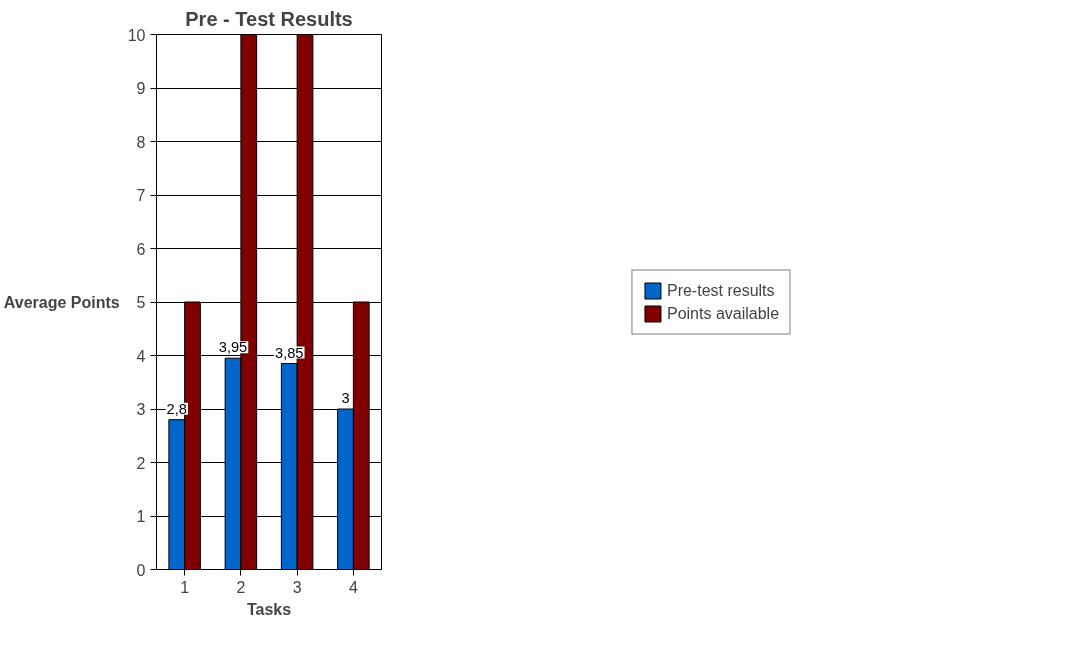 The height and width of the screenshot is (659, 1079). What do you see at coordinates (185, 587) in the screenshot?
I see `x-tick-label: 1` at bounding box center [185, 587].